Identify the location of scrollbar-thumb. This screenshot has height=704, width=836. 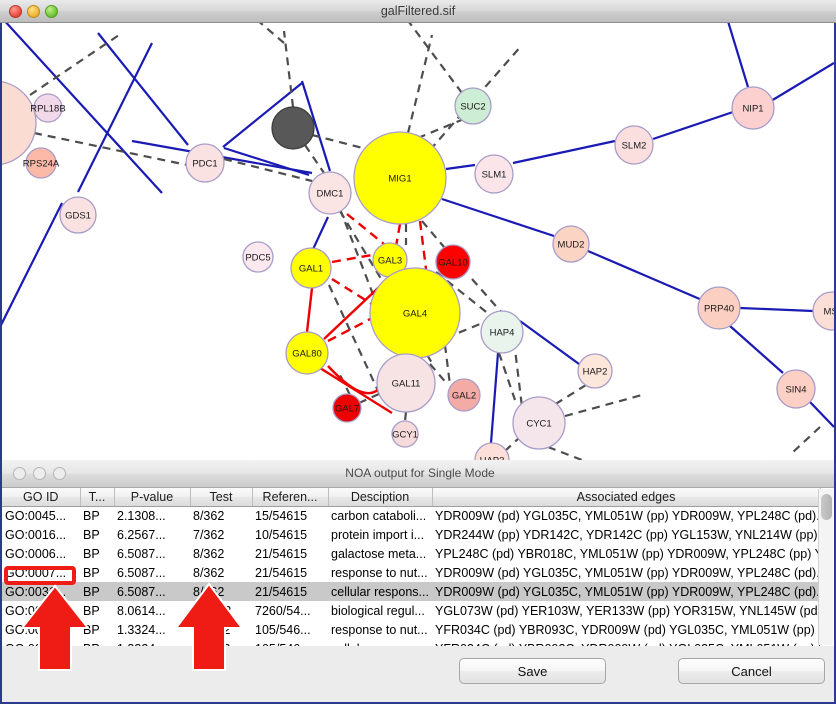
(826, 507).